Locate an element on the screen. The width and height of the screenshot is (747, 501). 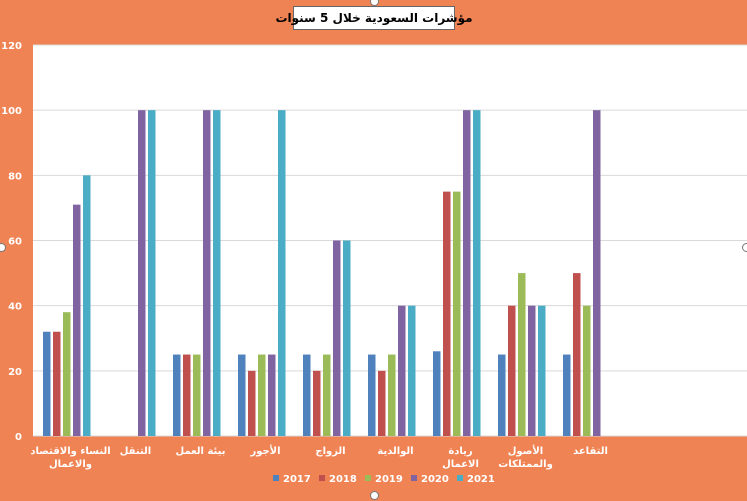
x-tick-label: النساء والاقتصاد والاعمال is located at coordinates (70, 458).